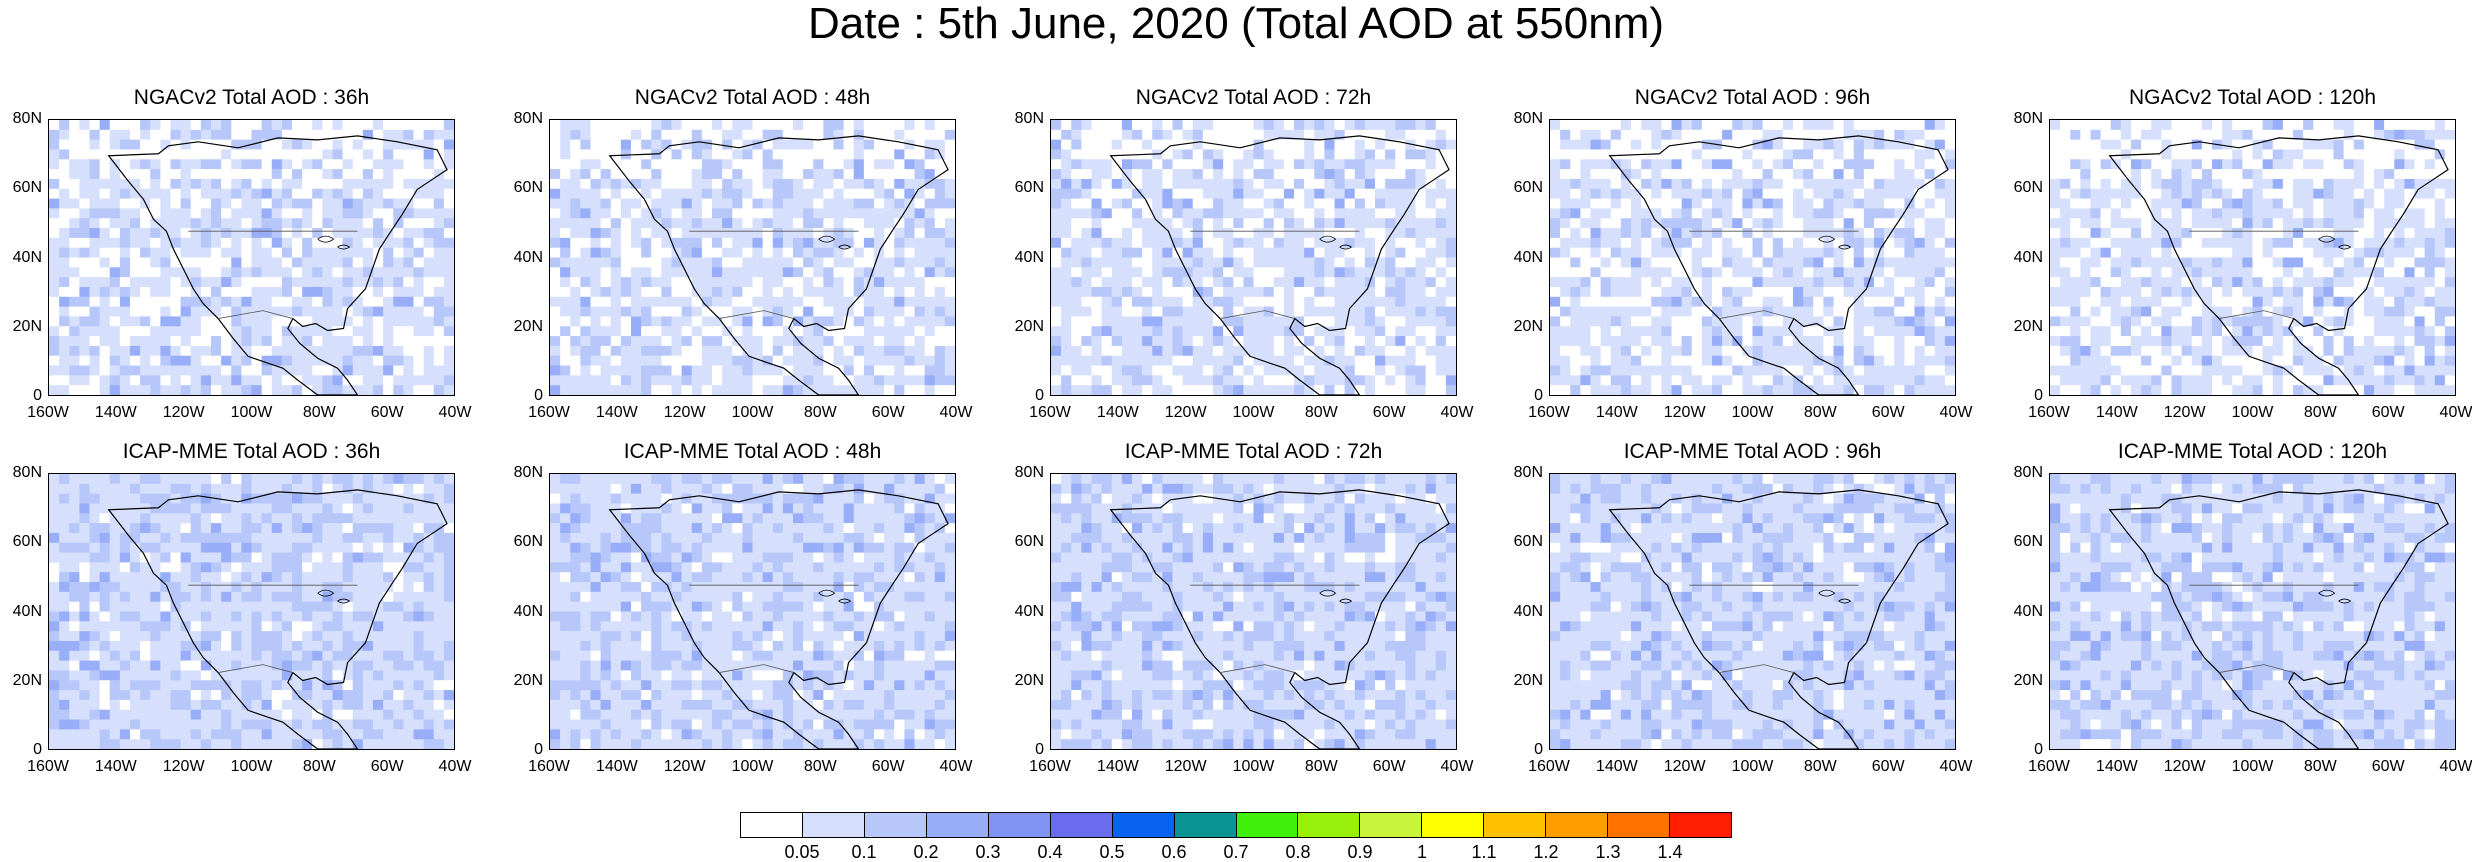 The image size is (2472, 862). Describe the element at coordinates (251, 451) in the screenshot. I see `panel-title: ICAP-MME Total AOD : 36h` at that location.